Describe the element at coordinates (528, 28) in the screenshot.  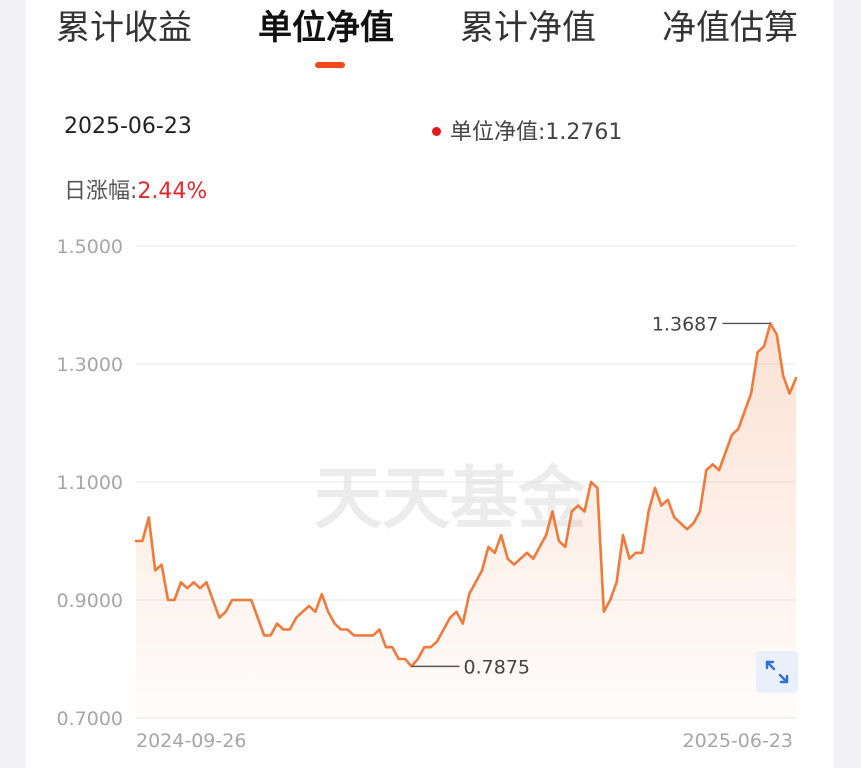
I see `tab-cumulative-nav: 累计净值` at that location.